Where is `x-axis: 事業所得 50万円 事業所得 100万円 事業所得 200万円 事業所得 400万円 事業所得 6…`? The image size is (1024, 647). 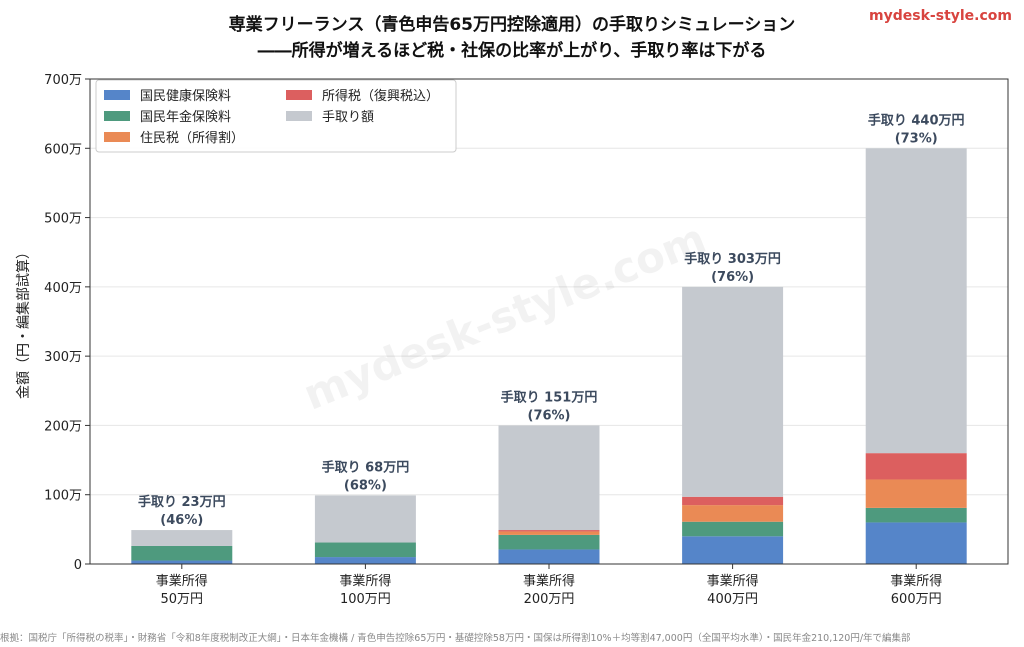
x-axis: 事業所得 50万円 事業所得 100万円 事業所得 200万円 事業所得 400万円 事業所得 6… is located at coordinates (549, 585).